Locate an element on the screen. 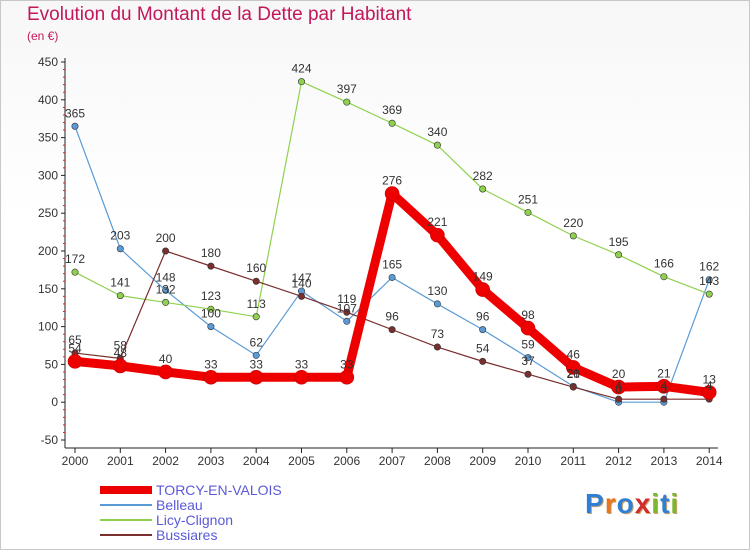 This screenshot has height=550, width=750. data-label: 200 is located at coordinates (166, 238).